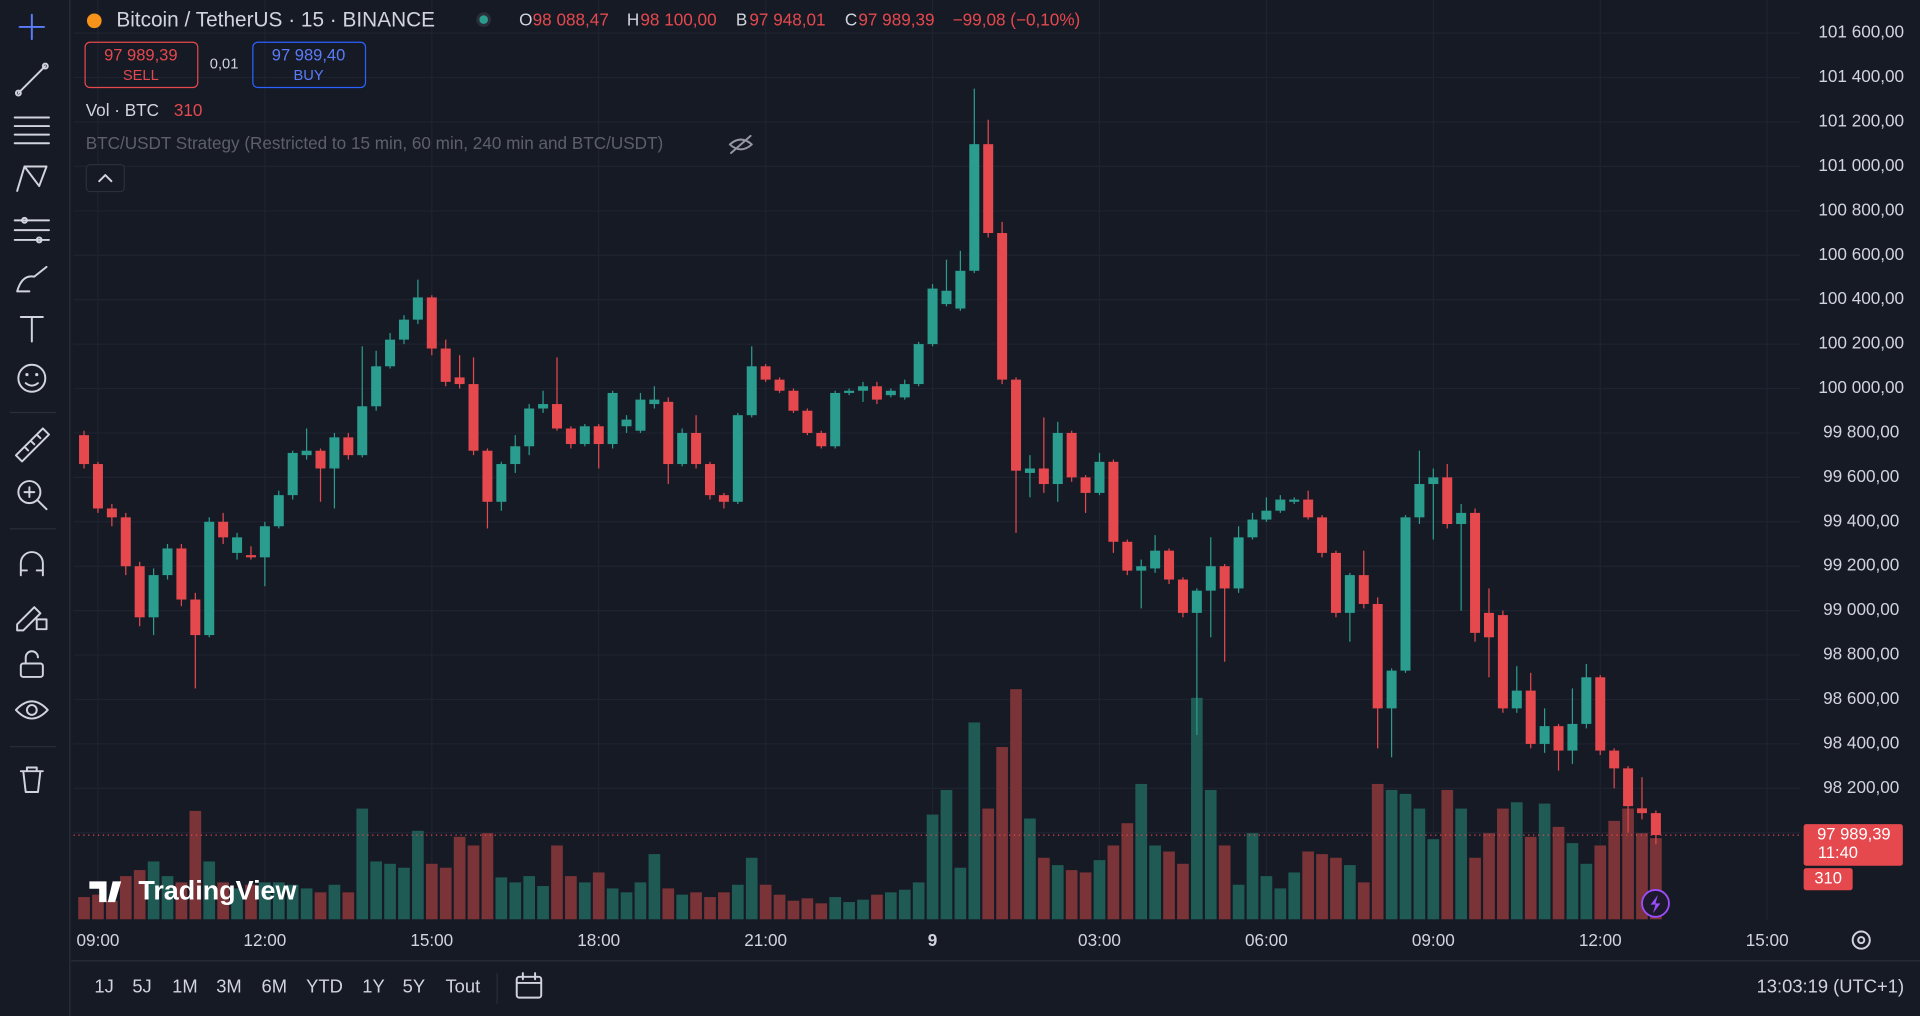  What do you see at coordinates (185, 986) in the screenshot?
I see `range-button: 1M` at bounding box center [185, 986].